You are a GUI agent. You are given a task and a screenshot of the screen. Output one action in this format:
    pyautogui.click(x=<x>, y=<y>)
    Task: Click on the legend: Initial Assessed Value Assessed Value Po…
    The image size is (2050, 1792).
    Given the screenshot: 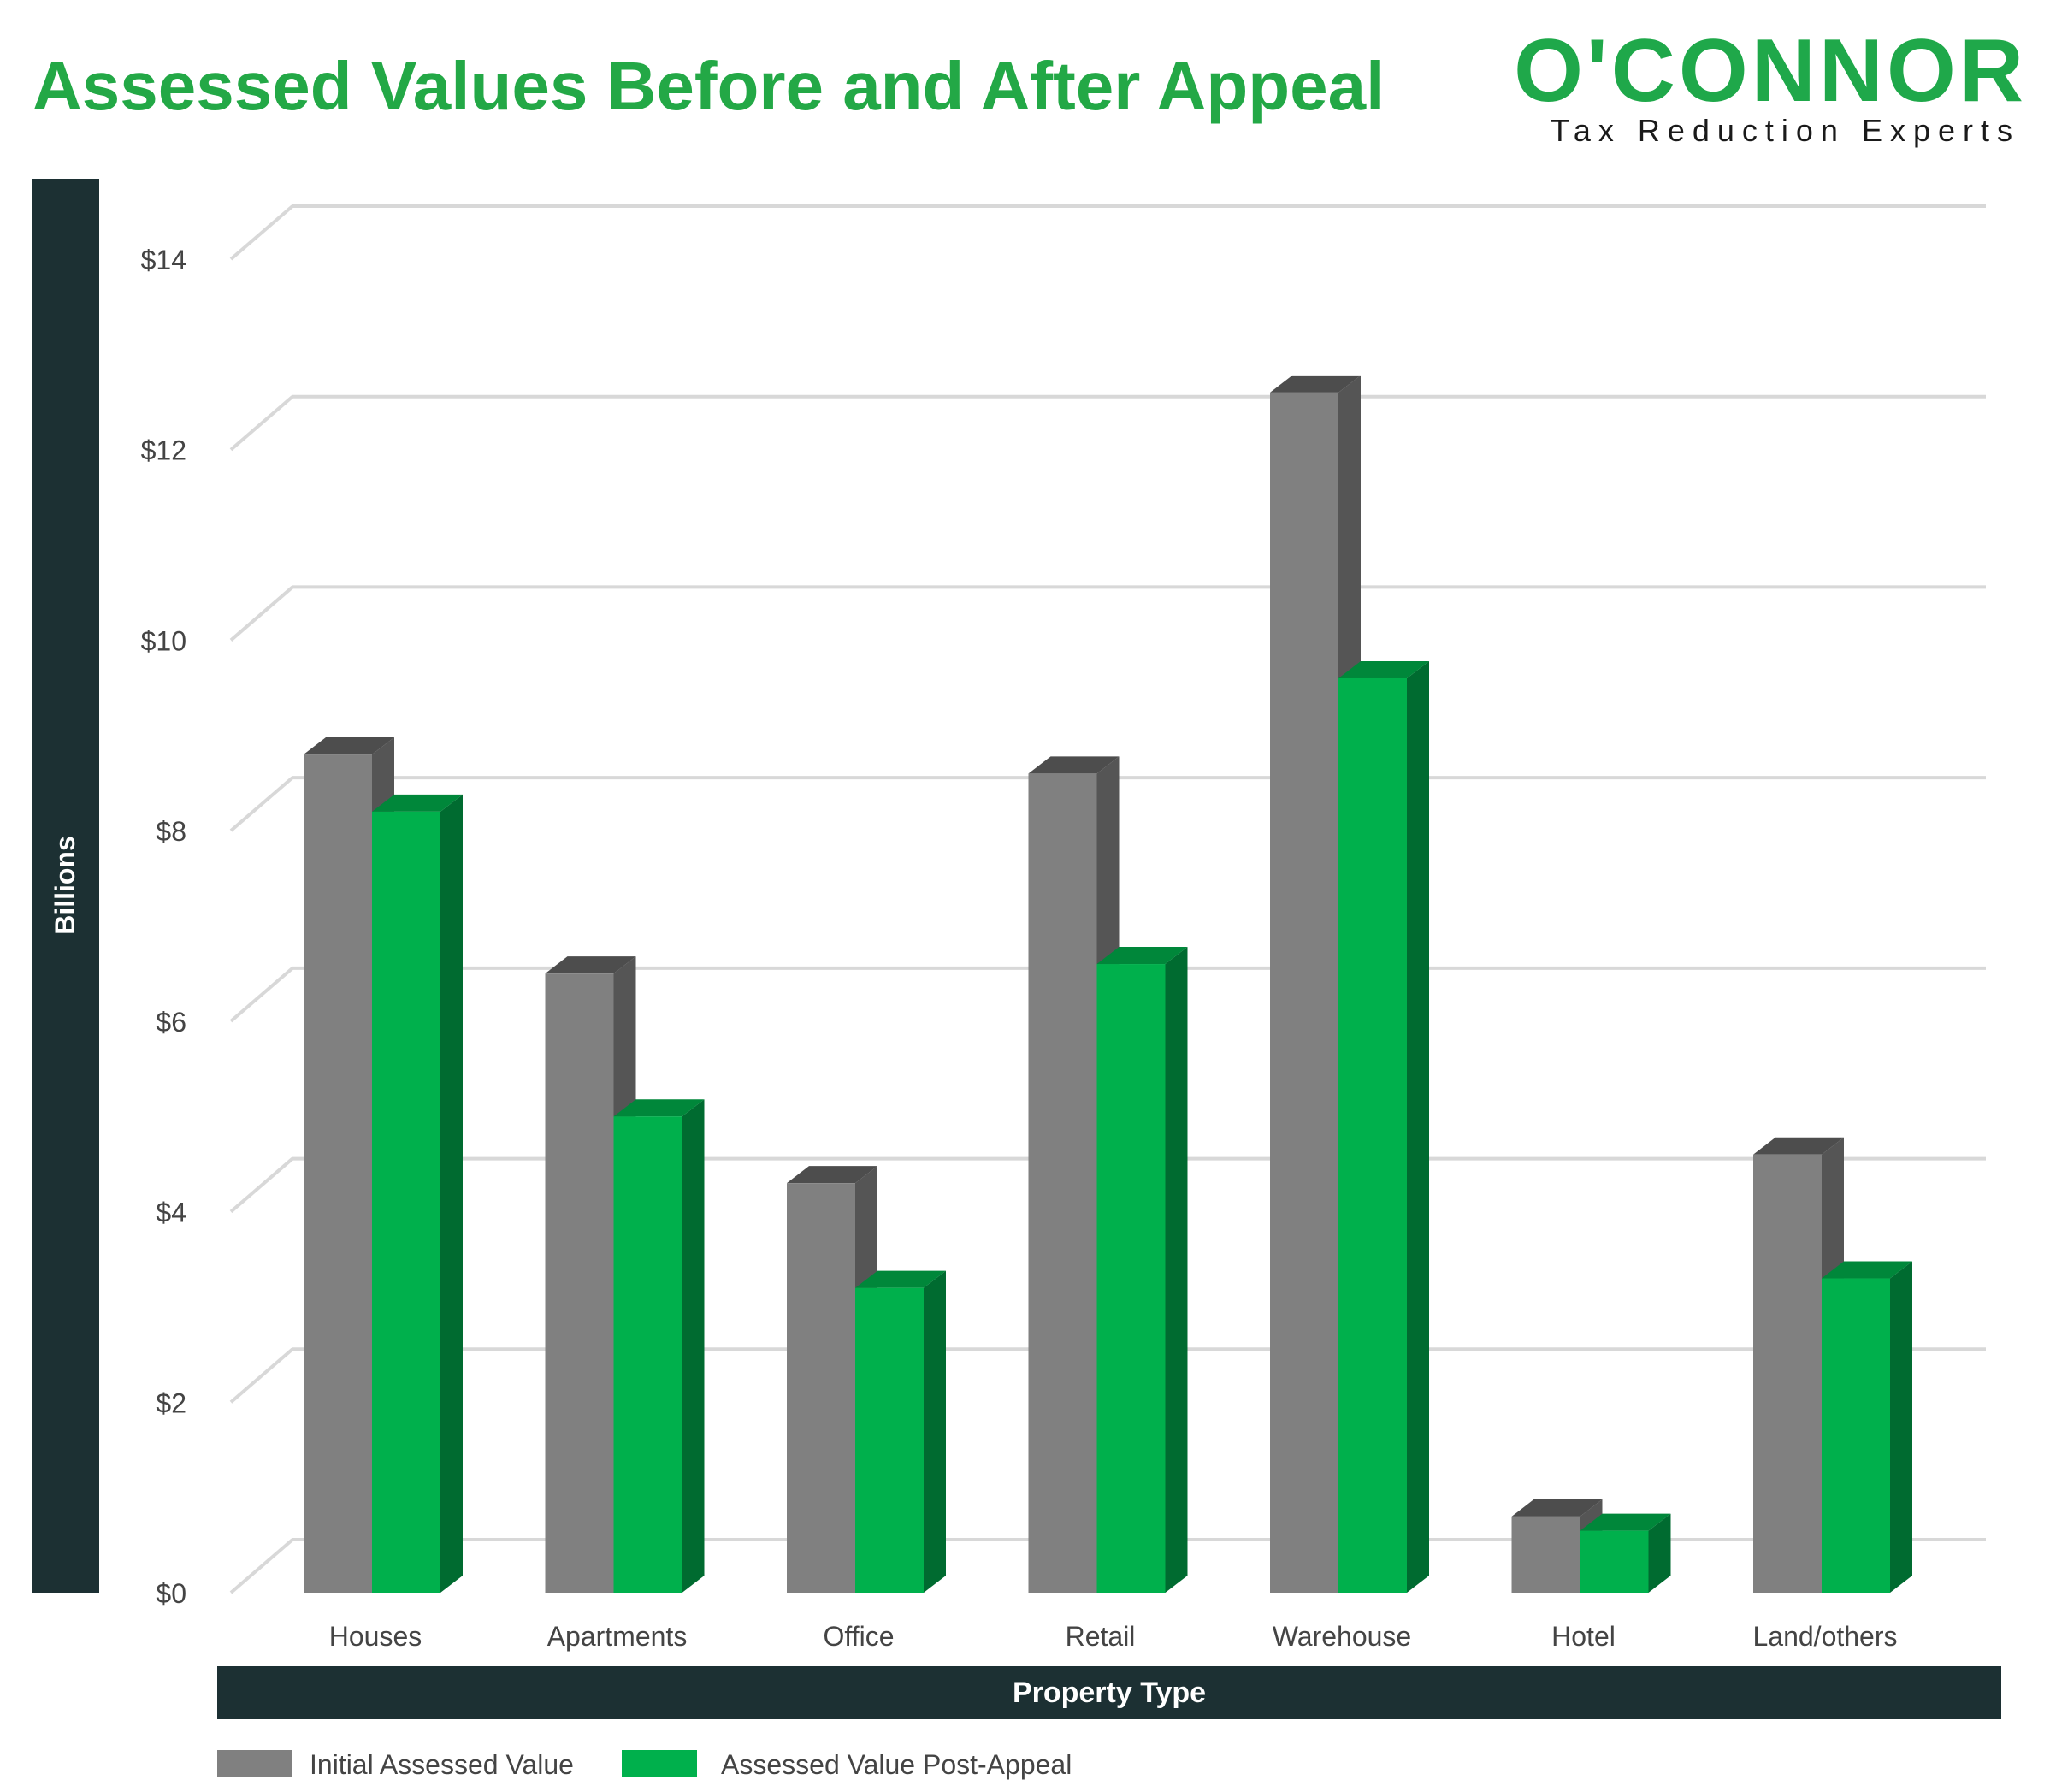 What is the action you would take?
    pyautogui.click(x=644, y=1764)
    